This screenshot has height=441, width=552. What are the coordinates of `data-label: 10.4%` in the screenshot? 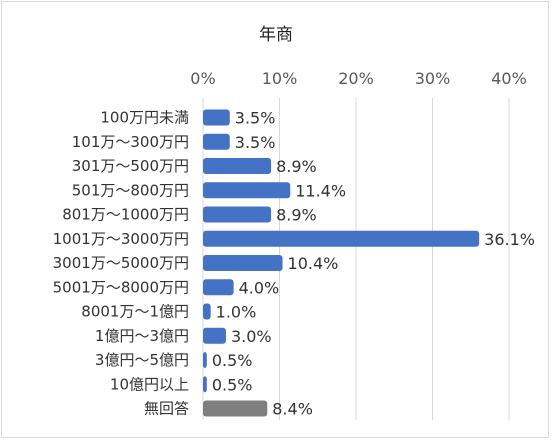 It's located at (313, 263).